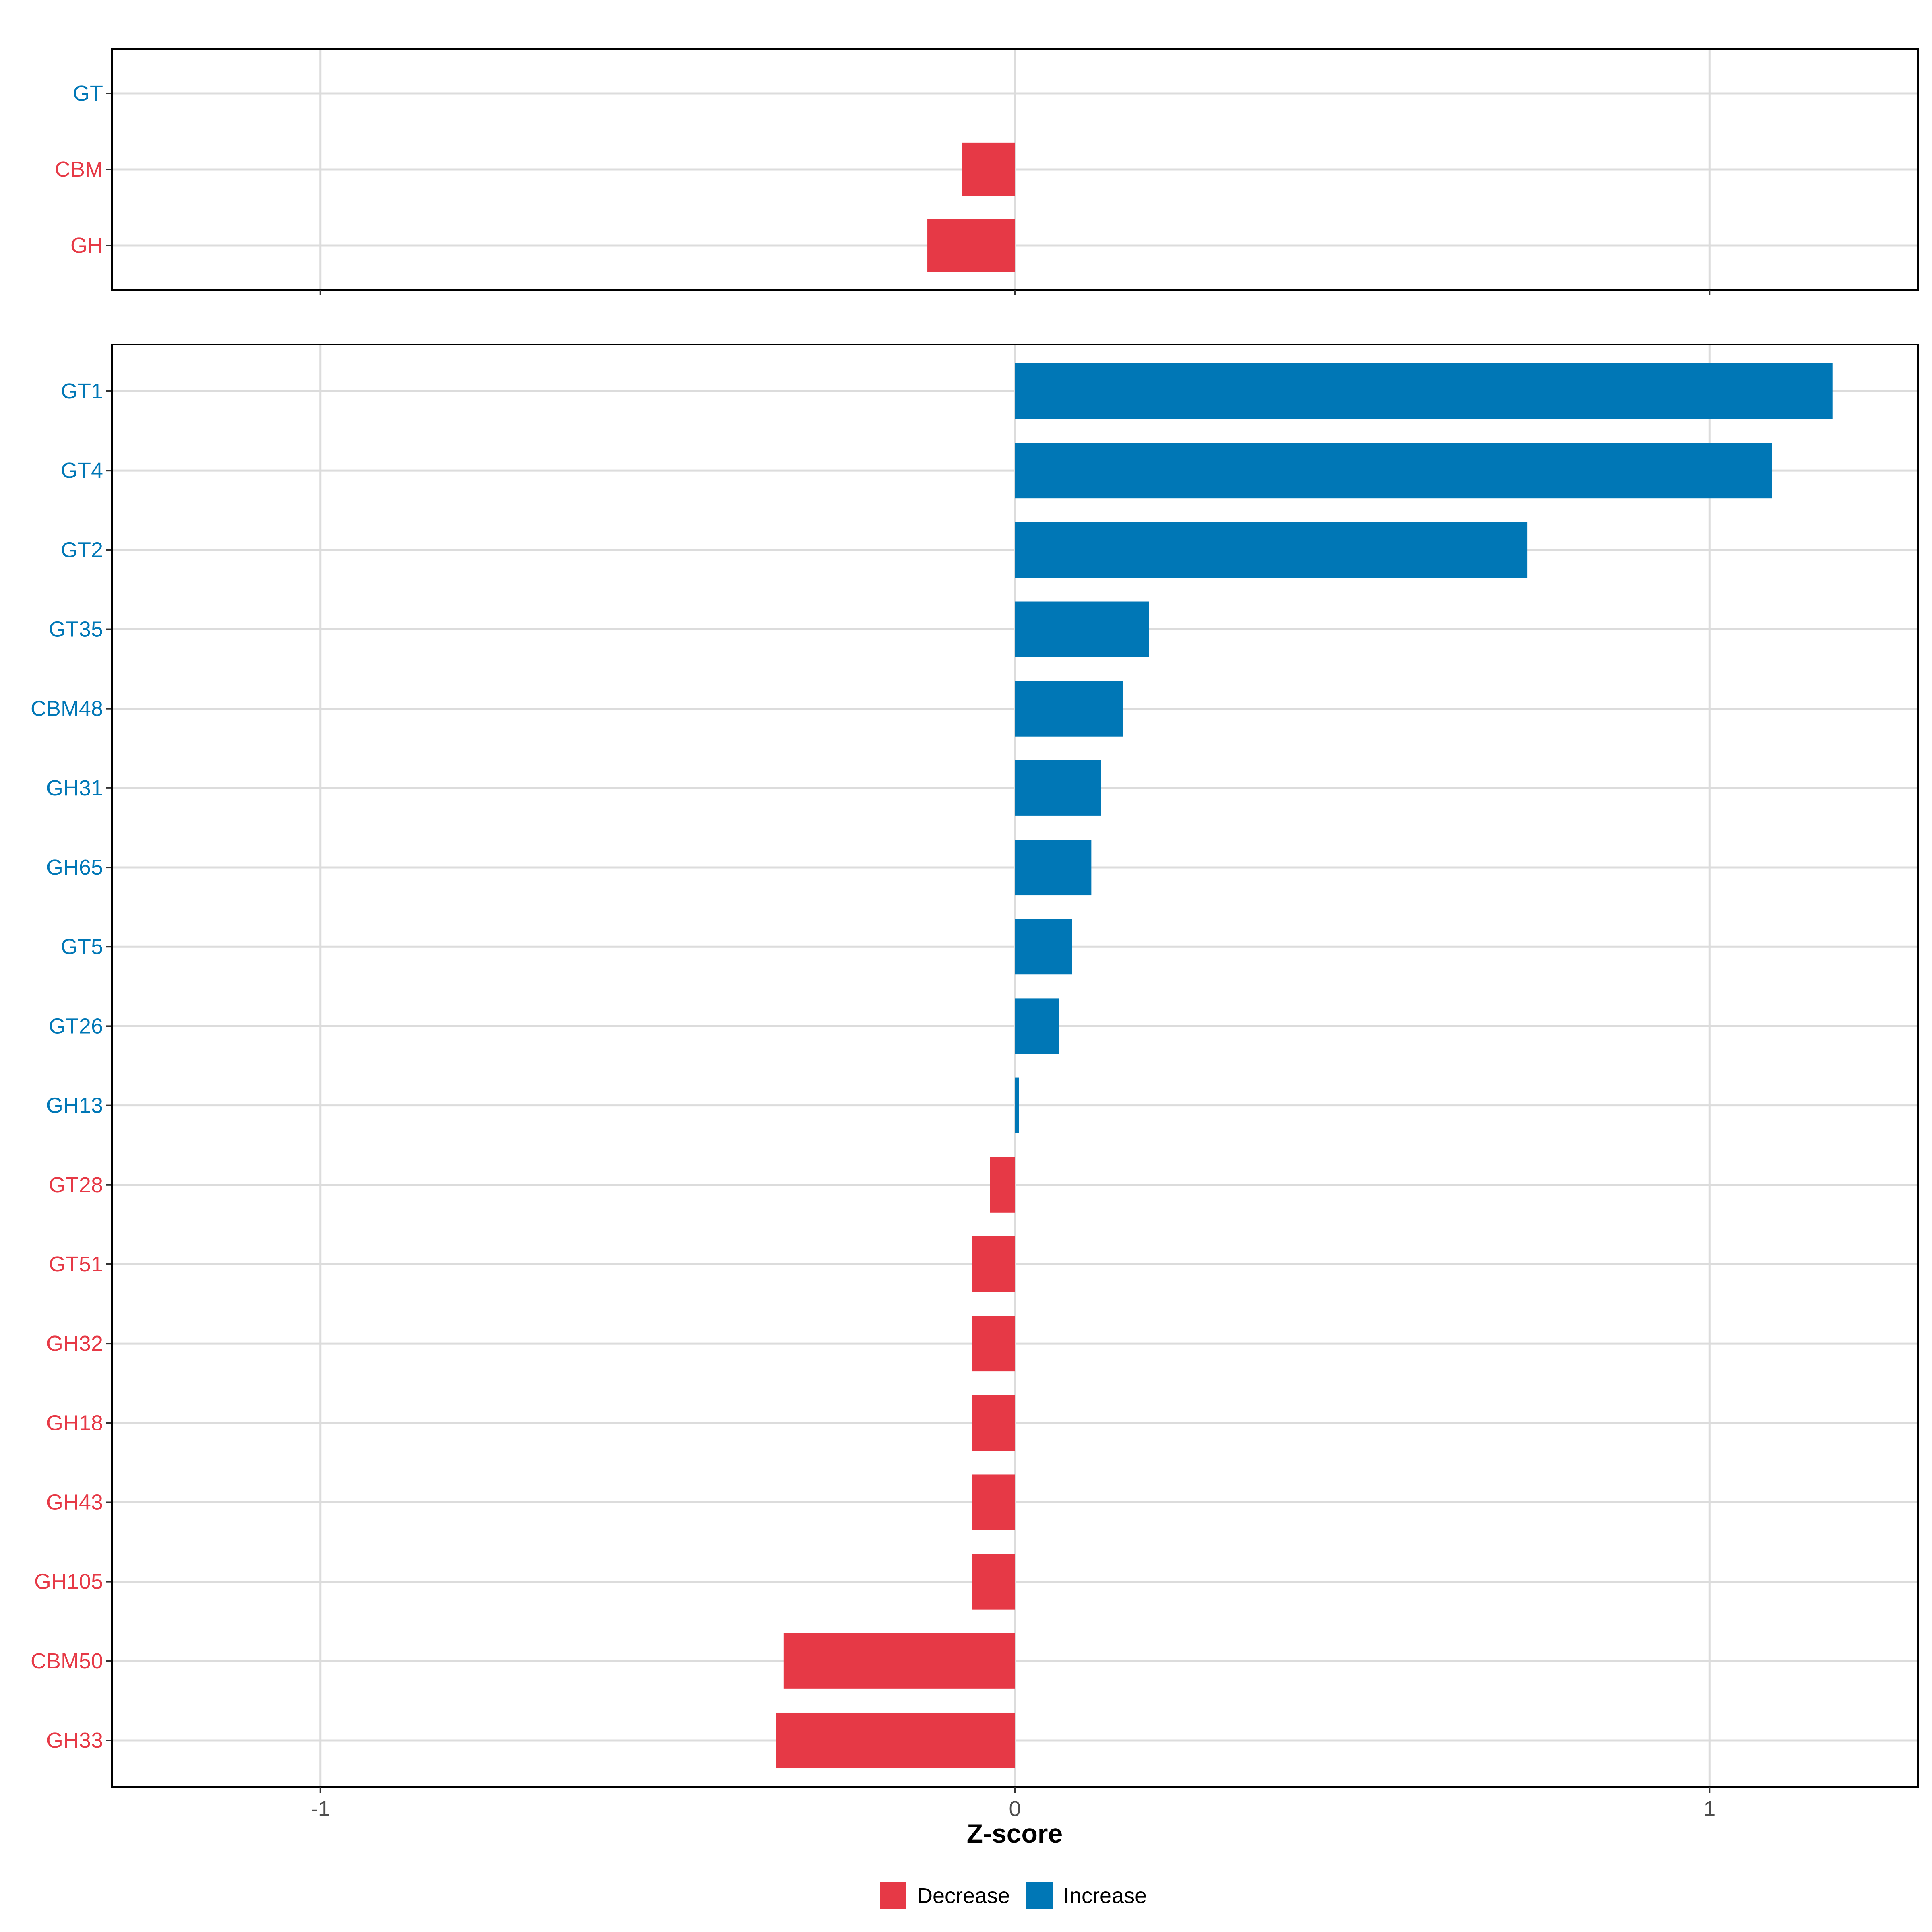  Describe the element at coordinates (964, 1896) in the screenshot. I see `legend-label-decrease: Decrease` at that location.